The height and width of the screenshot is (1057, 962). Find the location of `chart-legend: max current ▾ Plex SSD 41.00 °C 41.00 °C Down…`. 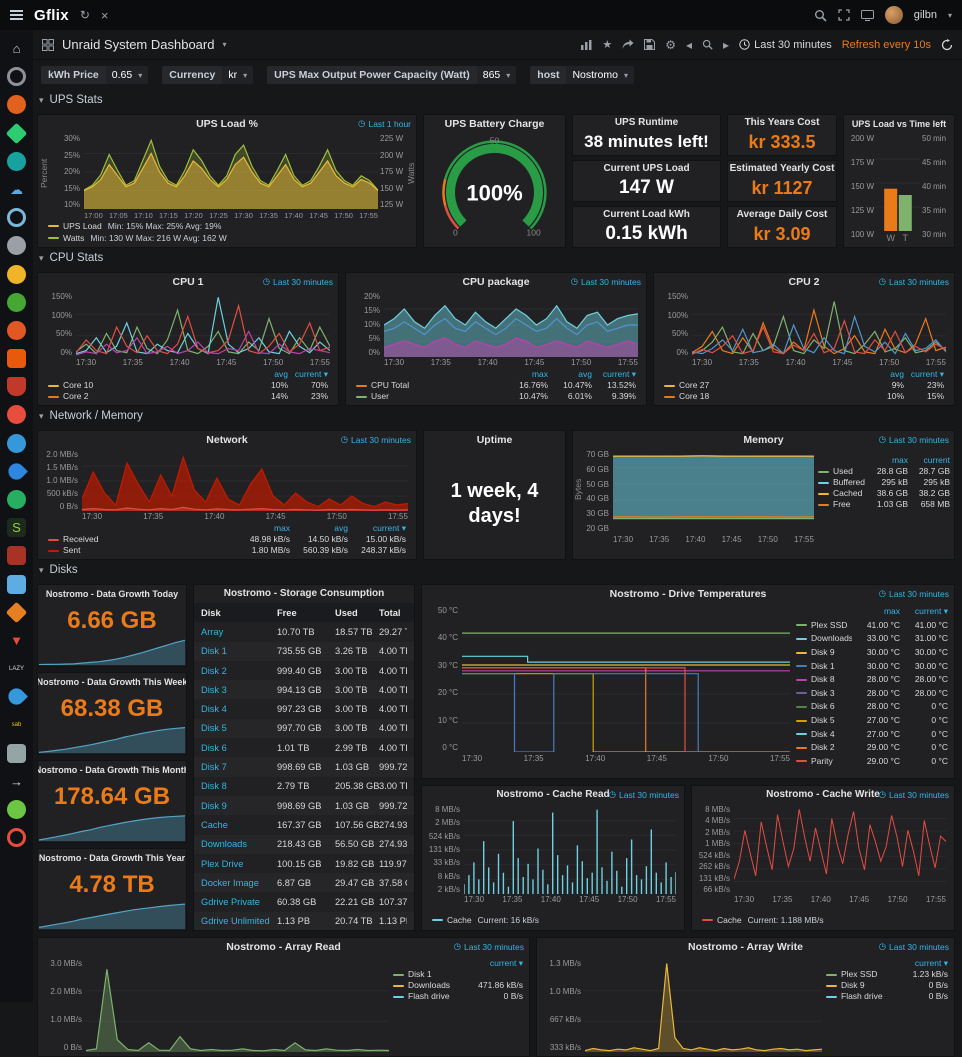

chart-legend: max current ▾ Plex SSD 41.00 °C 41.00 °C Down… is located at coordinates (872, 686).